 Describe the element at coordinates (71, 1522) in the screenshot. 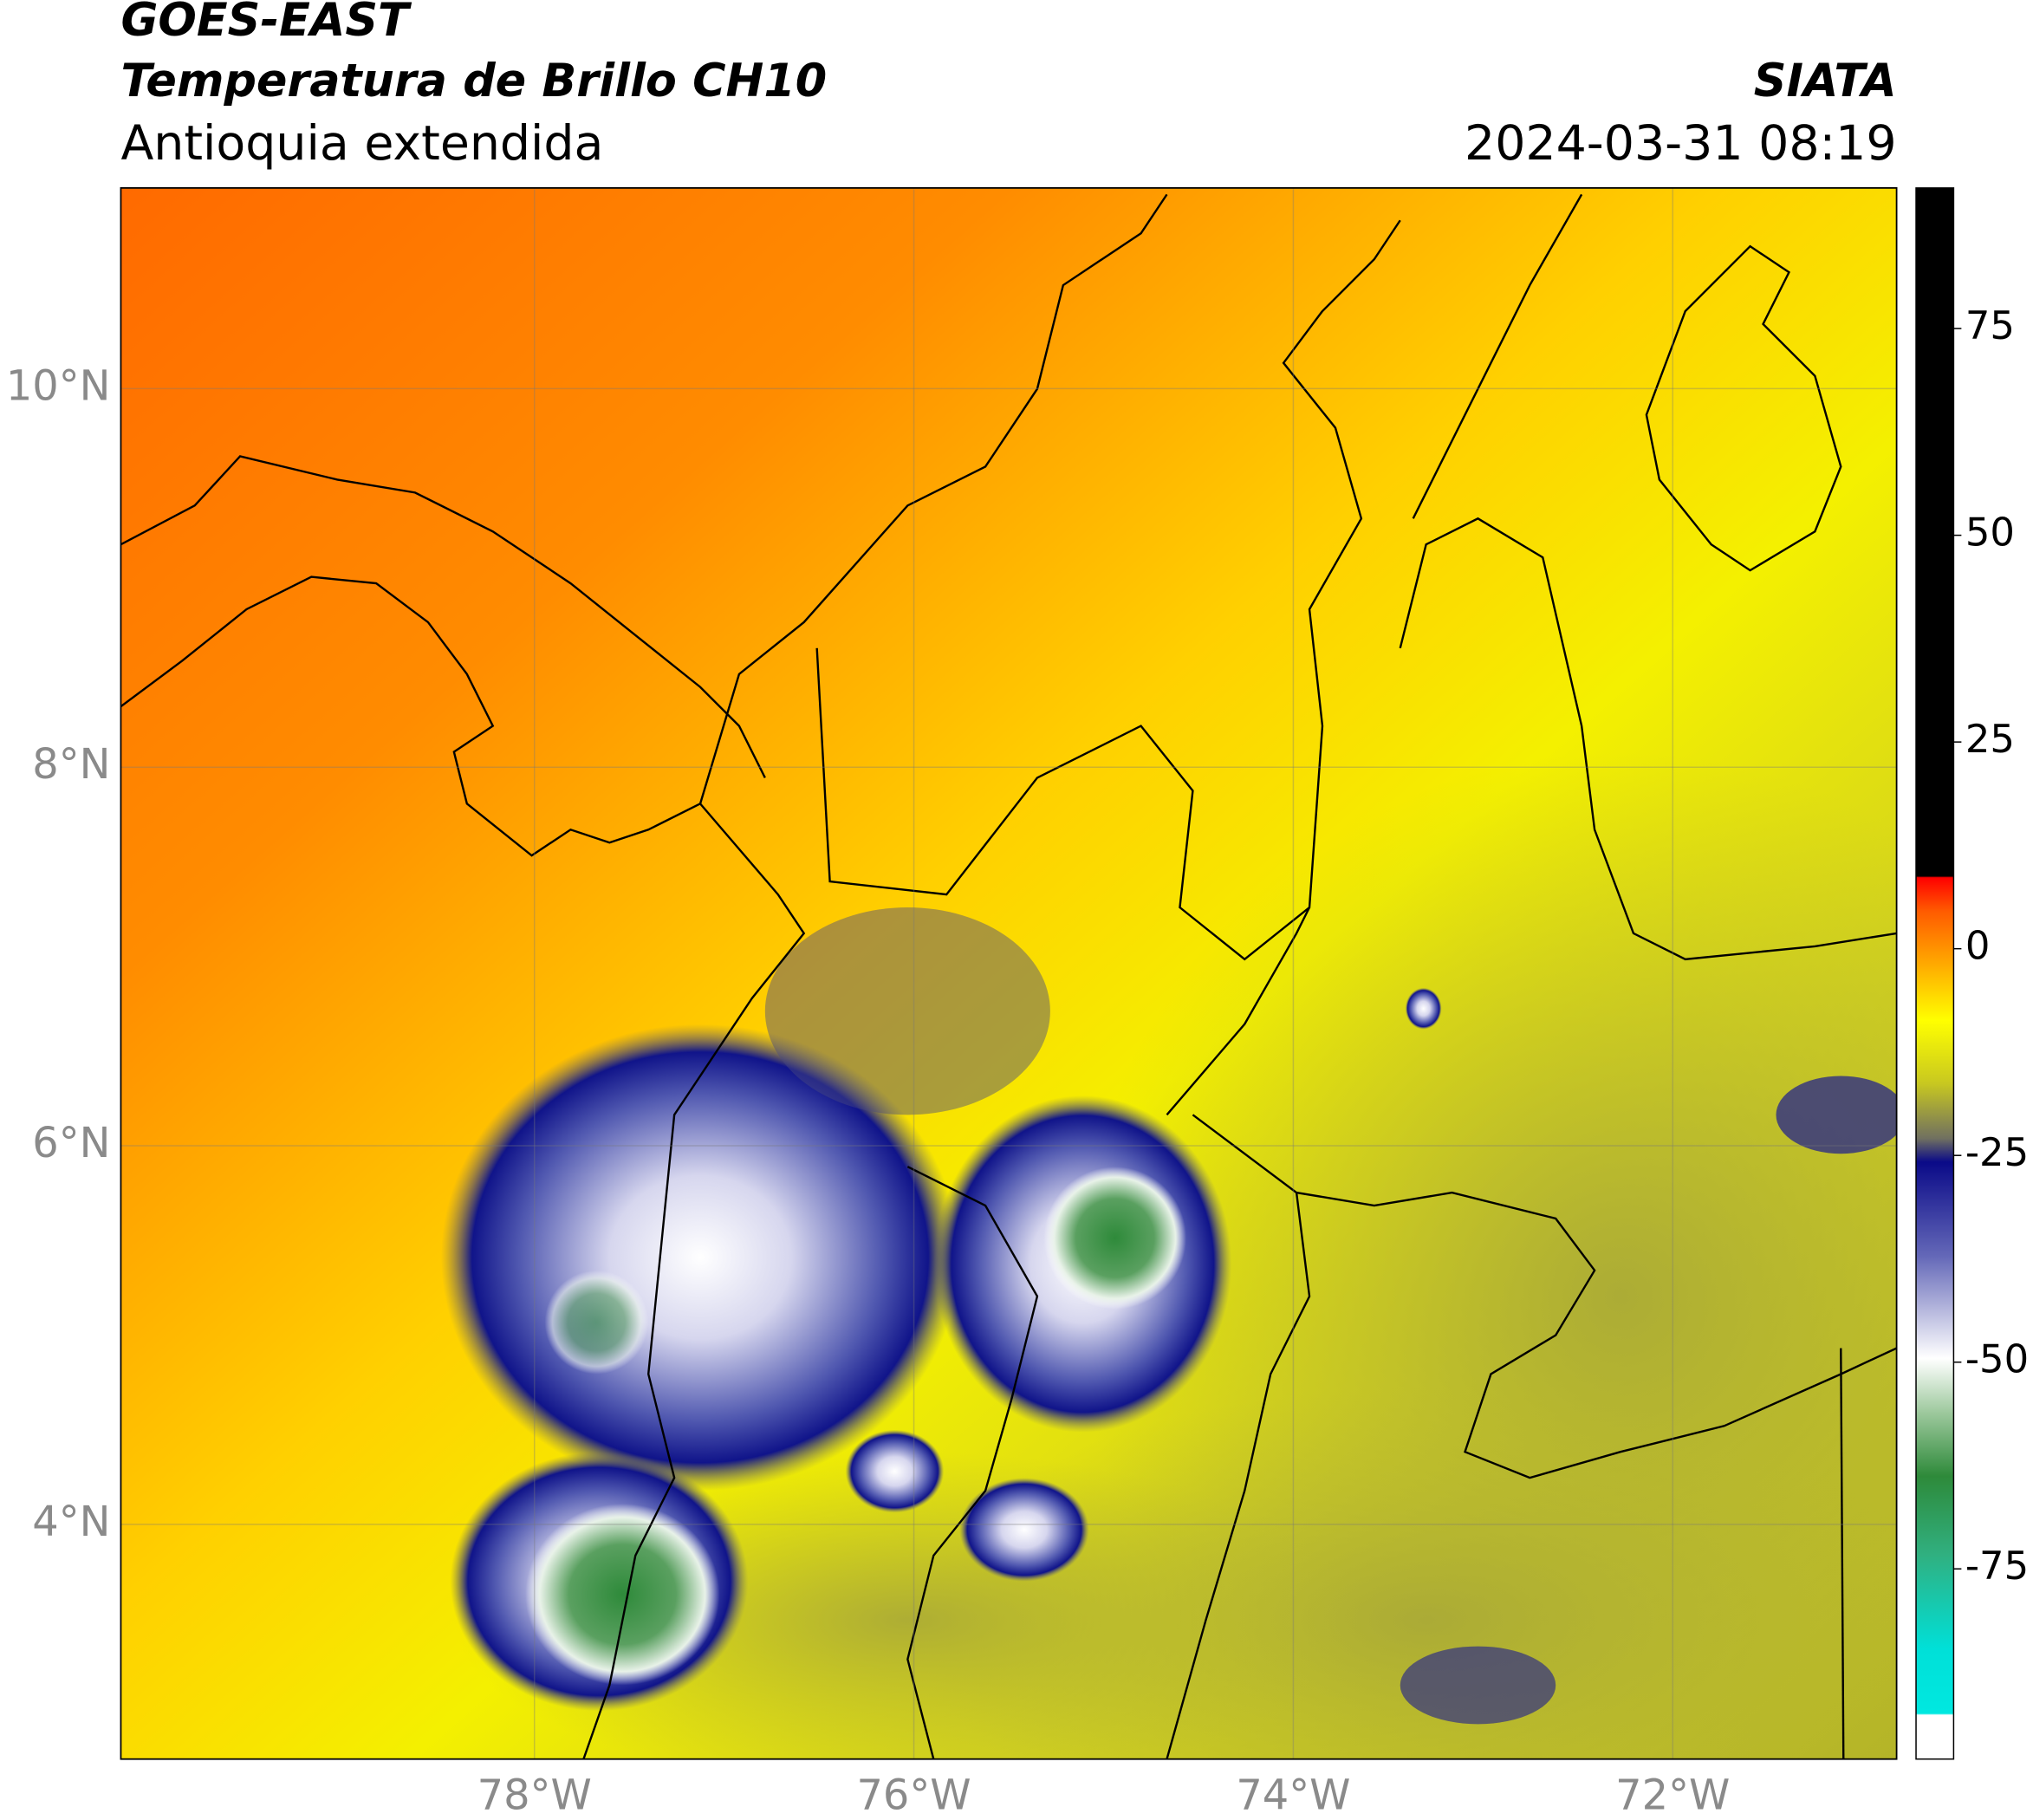

I see `y-tick-label: 4°N` at that location.